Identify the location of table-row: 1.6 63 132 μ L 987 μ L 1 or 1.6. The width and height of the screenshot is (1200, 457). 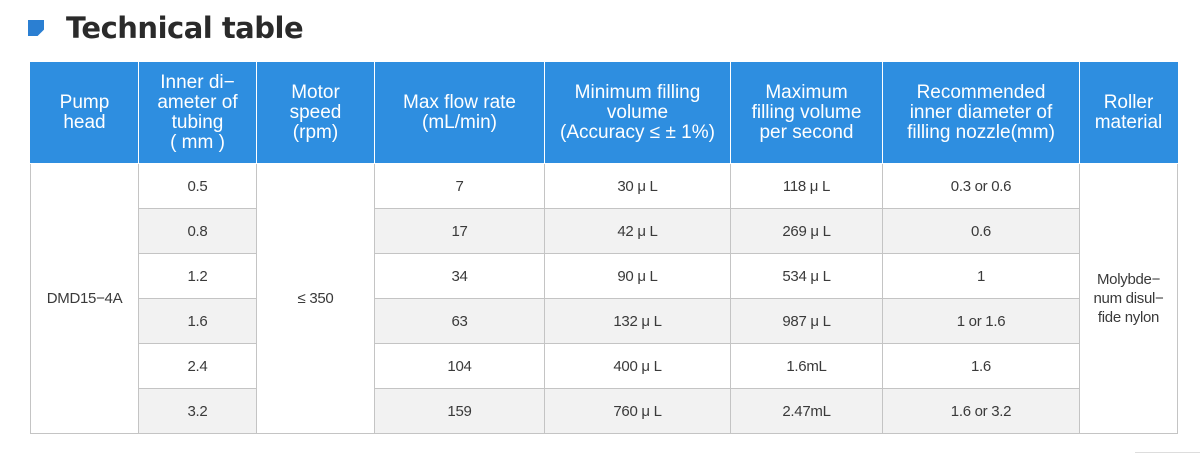
(604, 321).